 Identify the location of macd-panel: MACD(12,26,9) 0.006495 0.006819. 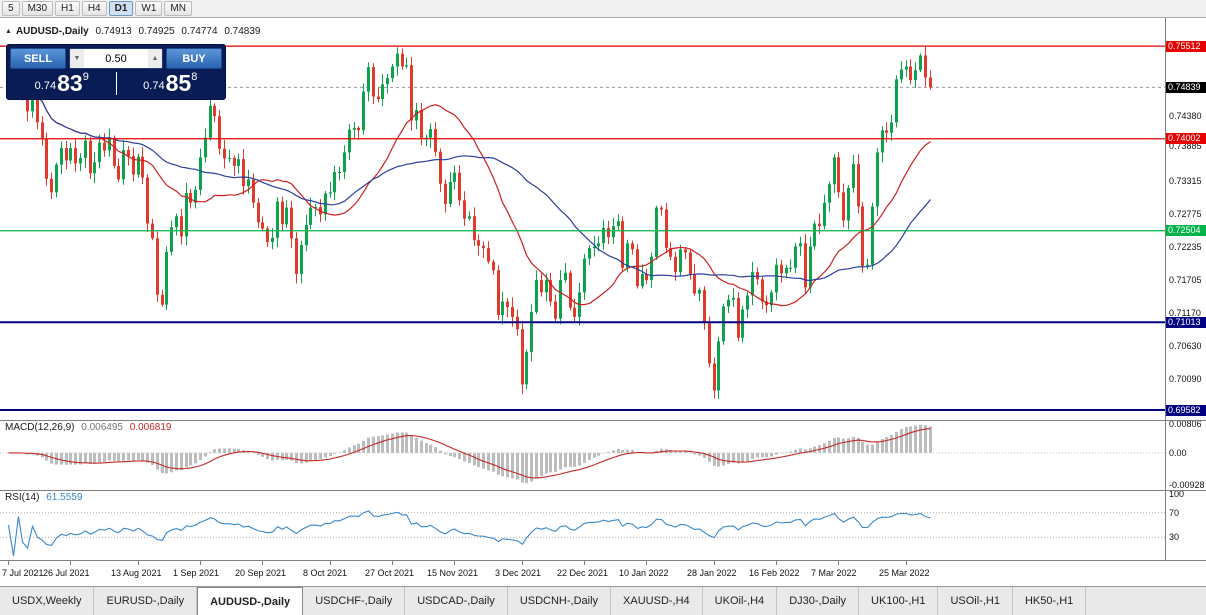
(582, 455).